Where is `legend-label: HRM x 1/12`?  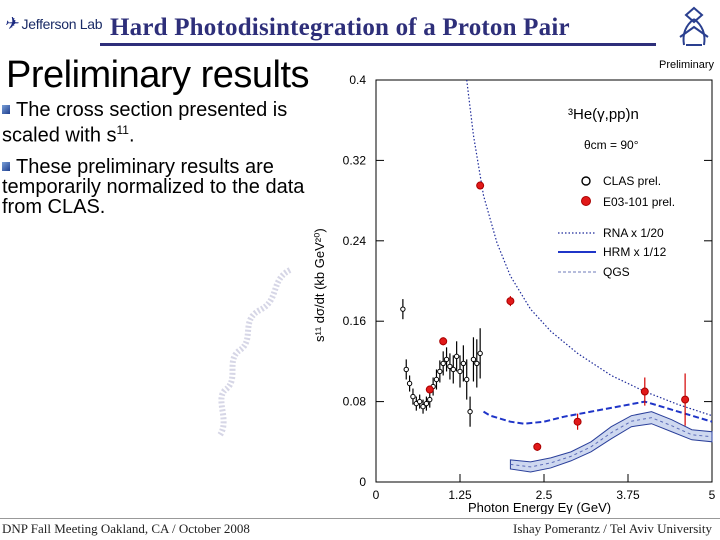
legend-label: HRM x 1/12 is located at coordinates (635, 252).